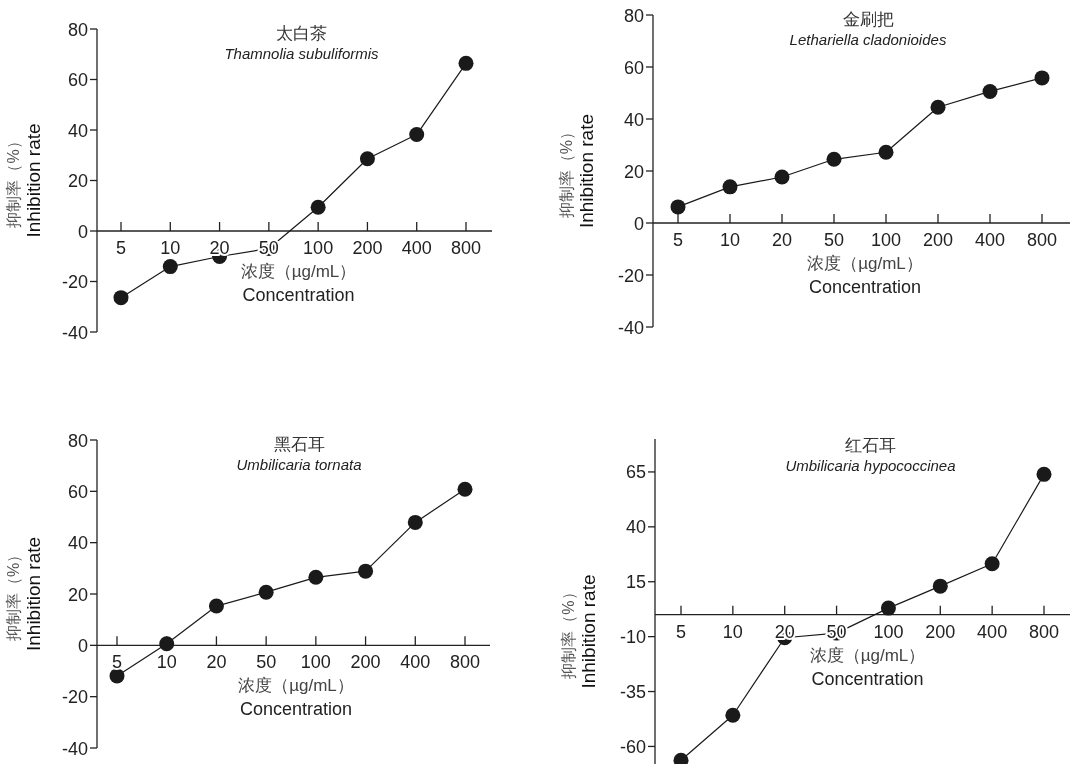 The width and height of the screenshot is (1072, 764). Describe the element at coordinates (632, 746) in the screenshot. I see `y-tick-label: -60` at that location.